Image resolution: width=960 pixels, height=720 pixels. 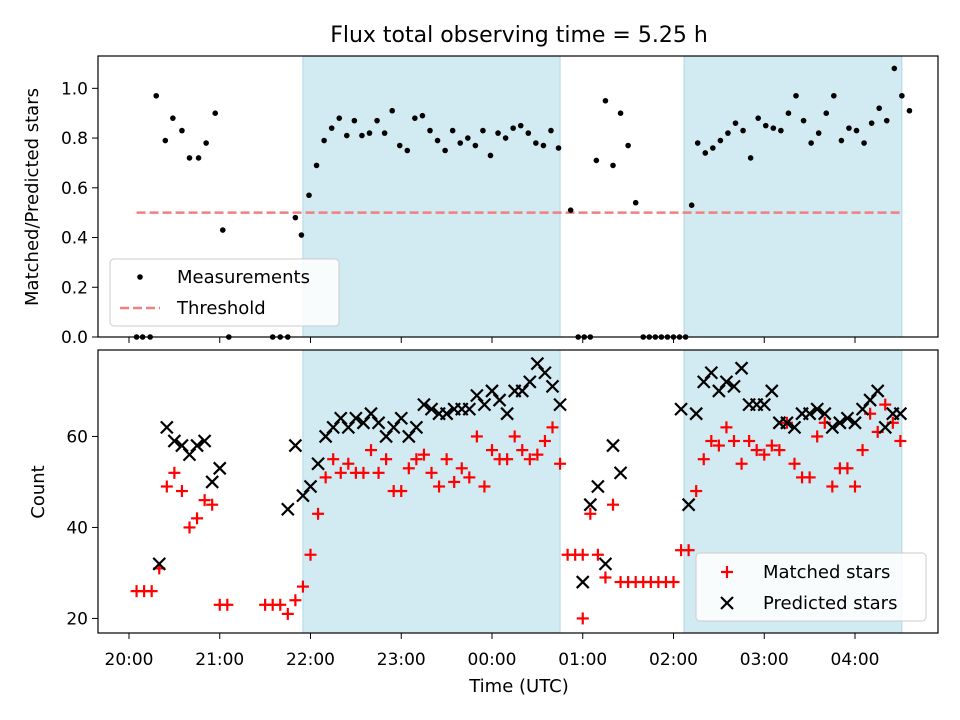 I want to click on xtick-label: 01:00, so click(x=582, y=660).